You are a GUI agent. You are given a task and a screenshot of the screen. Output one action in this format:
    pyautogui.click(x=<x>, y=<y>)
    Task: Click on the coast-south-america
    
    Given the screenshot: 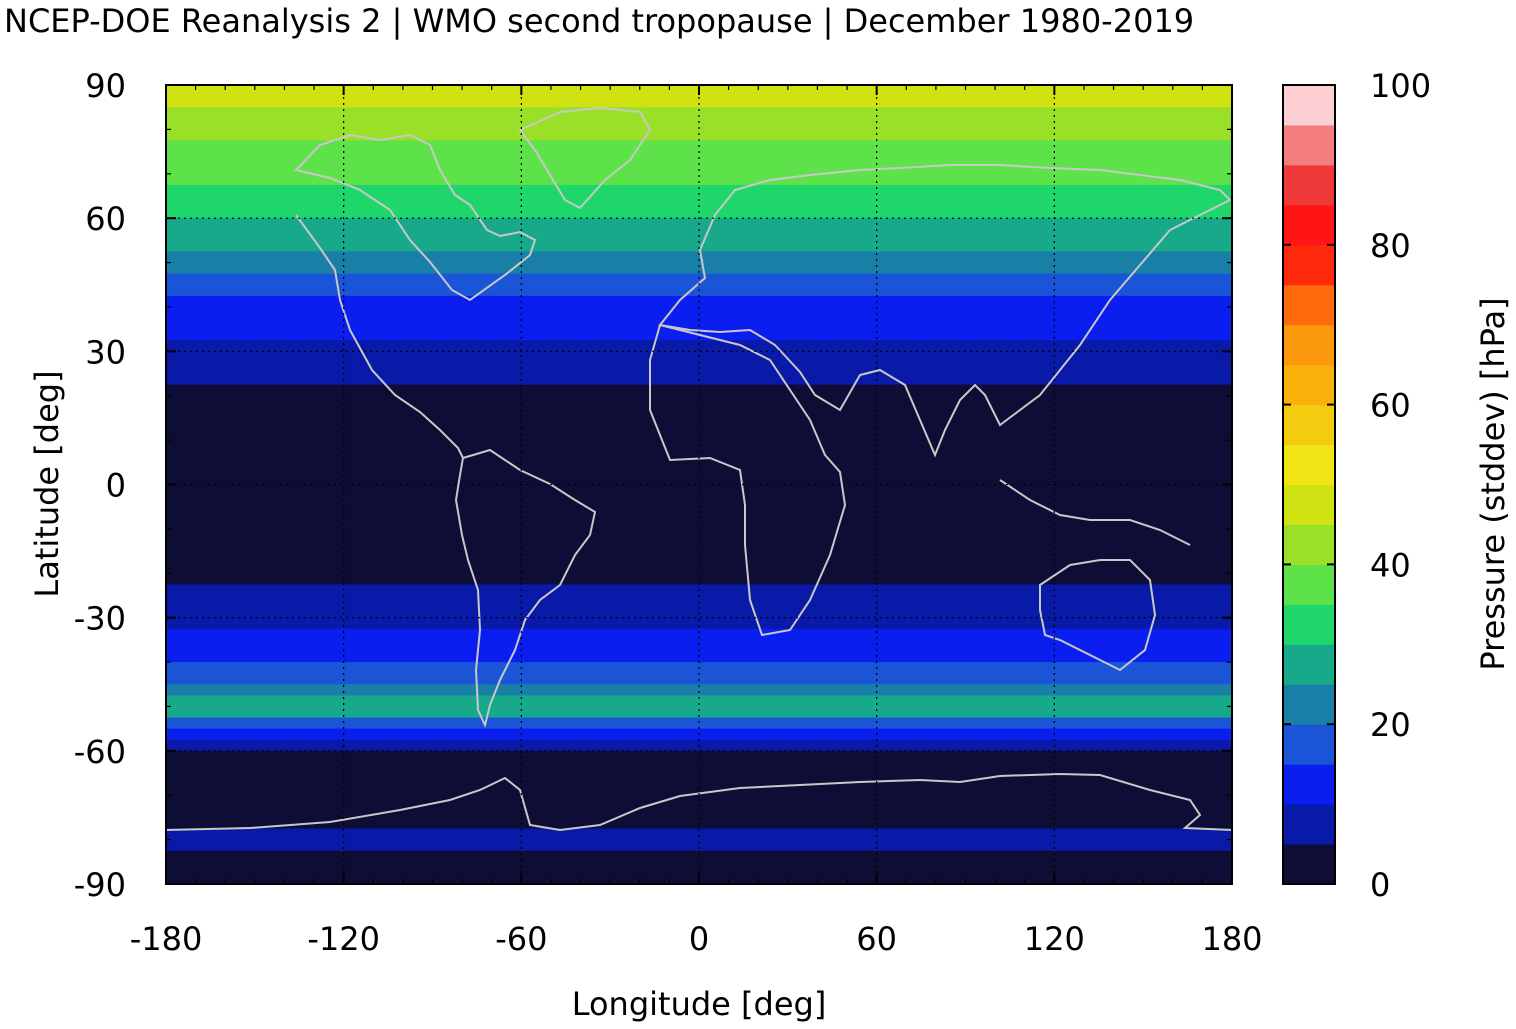 What is the action you would take?
    pyautogui.click(x=525, y=588)
    